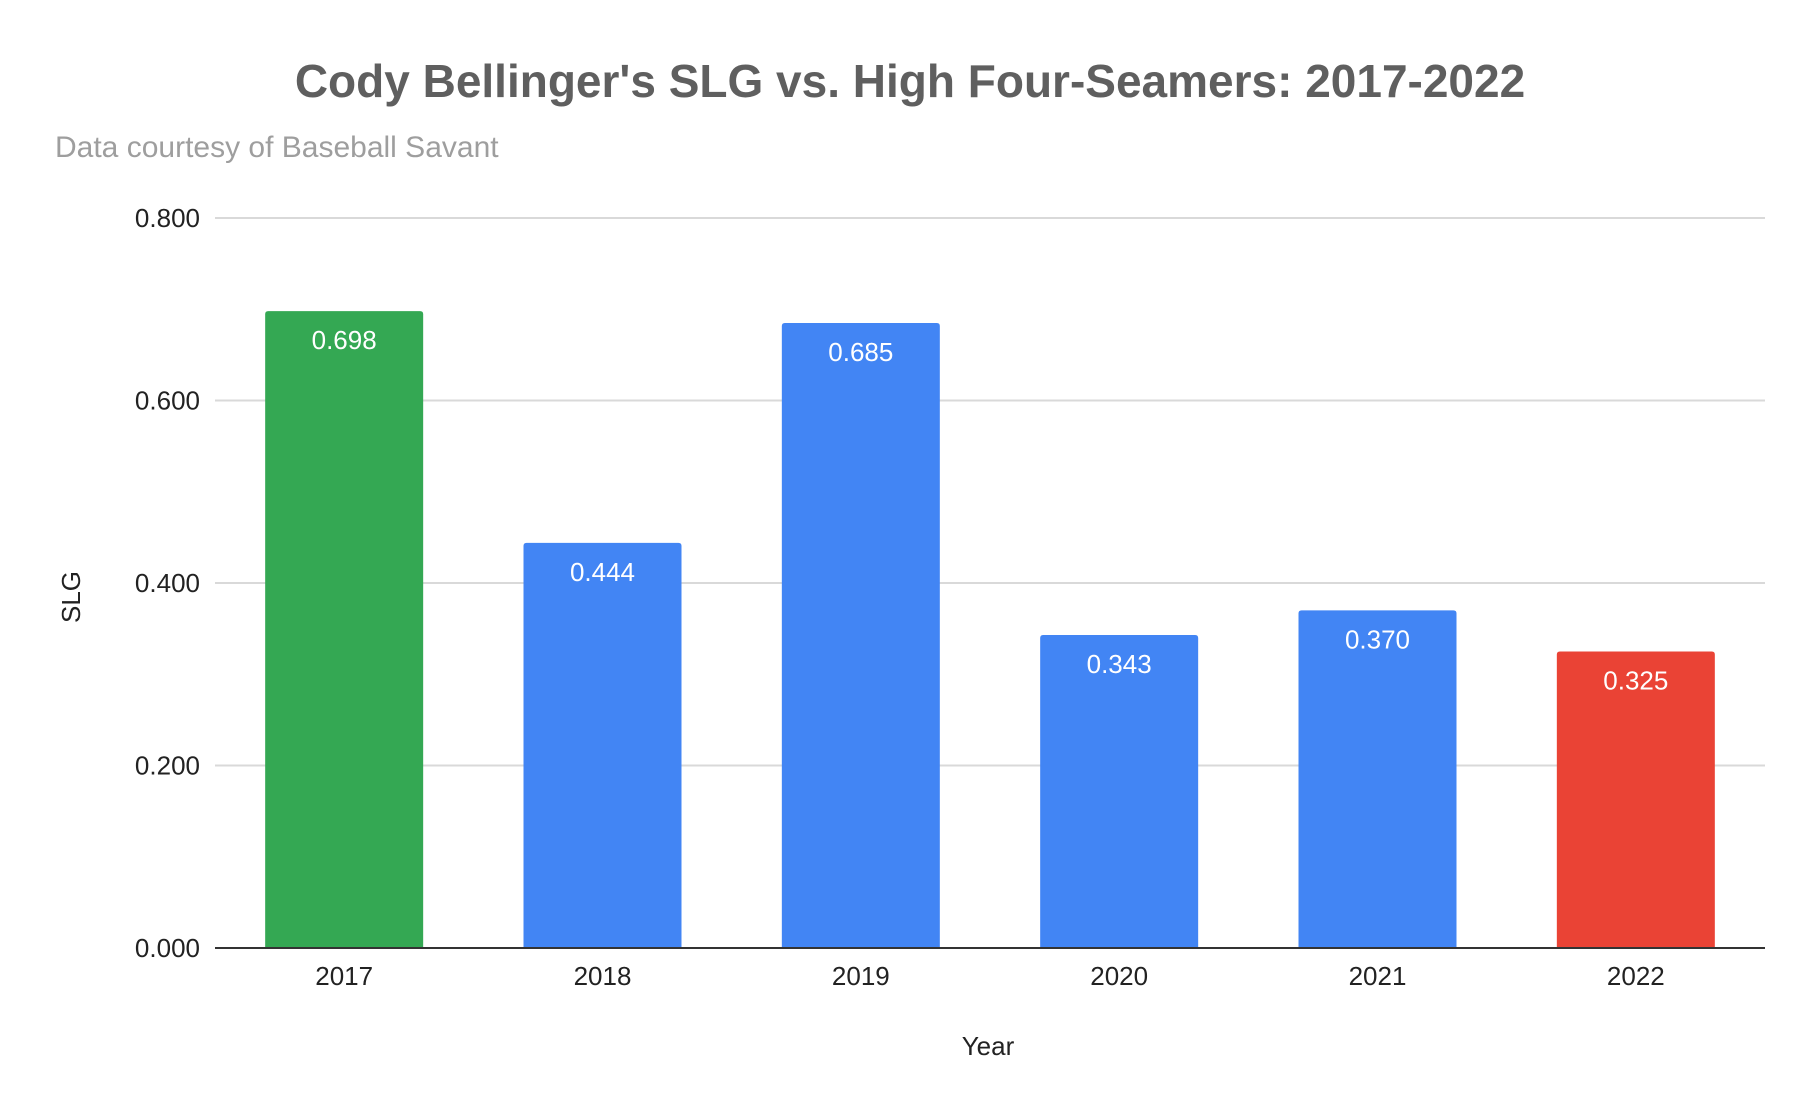  Describe the element at coordinates (1635, 680) in the screenshot. I see `data-label-2022: 0.325` at that location.